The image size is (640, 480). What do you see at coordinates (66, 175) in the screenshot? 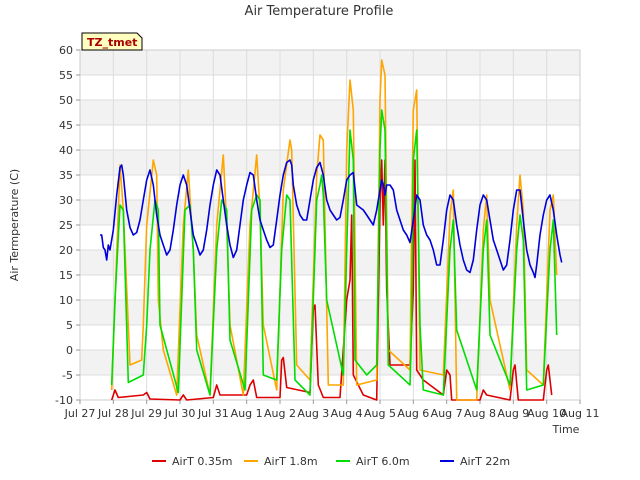
I see `y-tick-label: 35` at bounding box center [66, 175].